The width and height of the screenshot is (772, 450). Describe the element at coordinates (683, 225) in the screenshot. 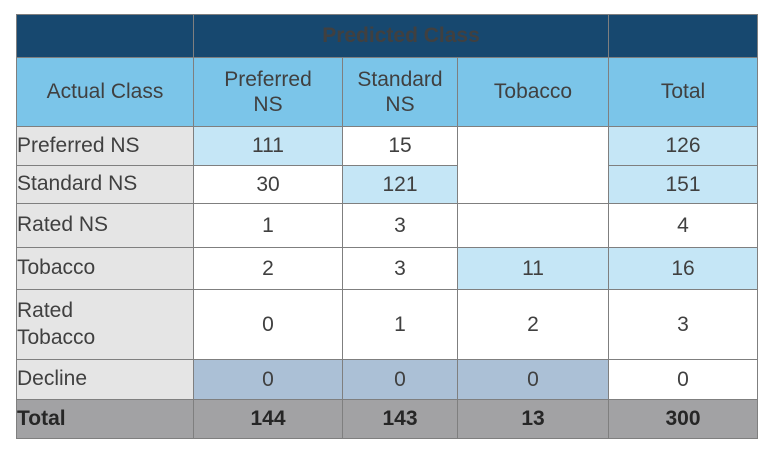

I see `cell-rated-ns-total: 4` at that location.